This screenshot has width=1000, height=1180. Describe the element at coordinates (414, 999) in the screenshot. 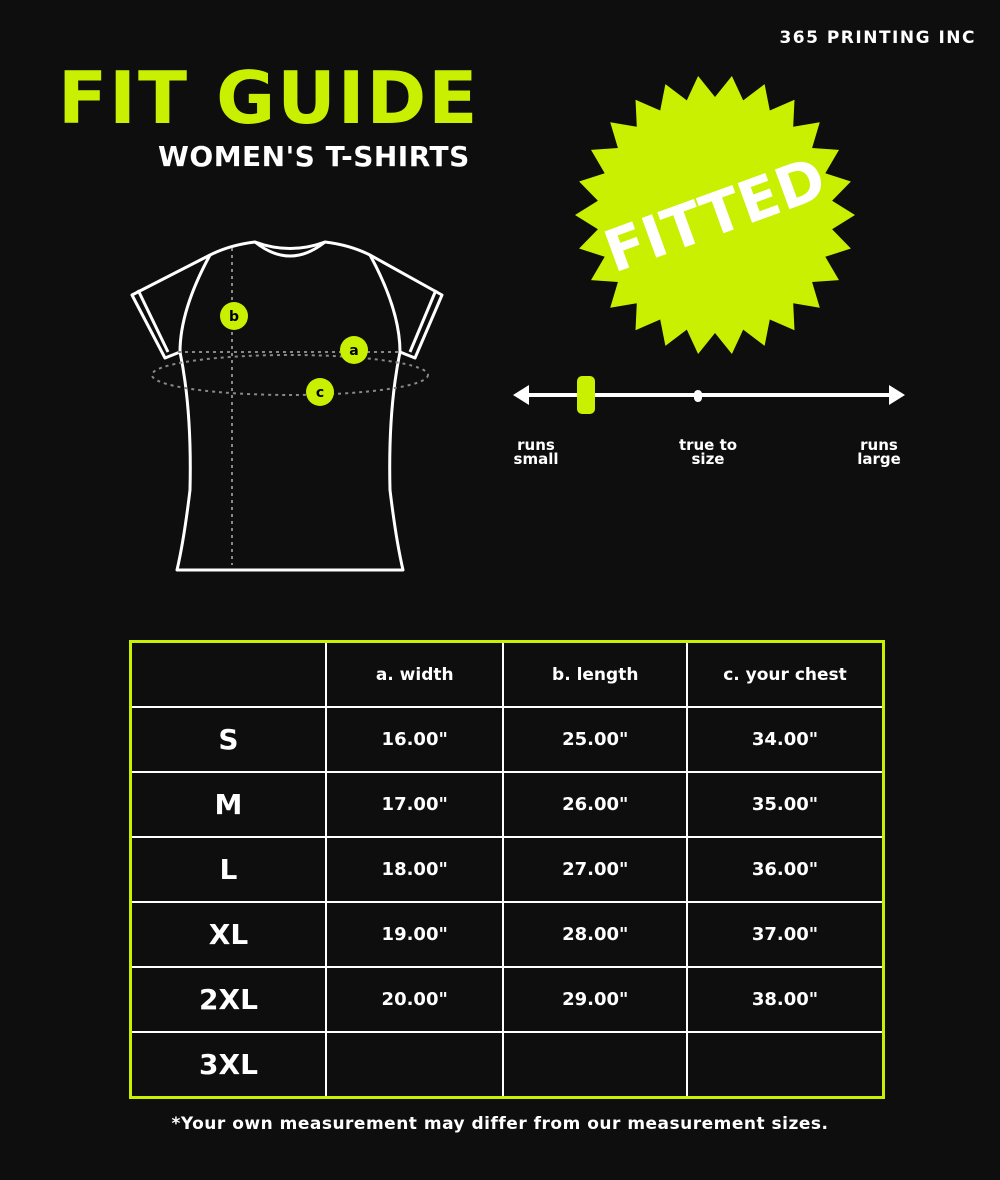

I see `measurement-cell: 20.00"` at that location.